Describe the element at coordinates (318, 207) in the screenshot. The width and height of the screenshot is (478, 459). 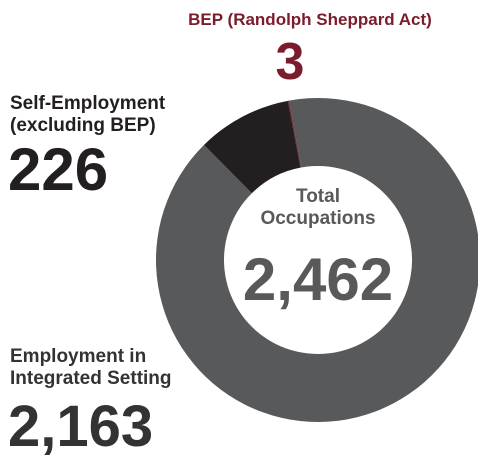
I see `center-label: Total Occupations` at that location.